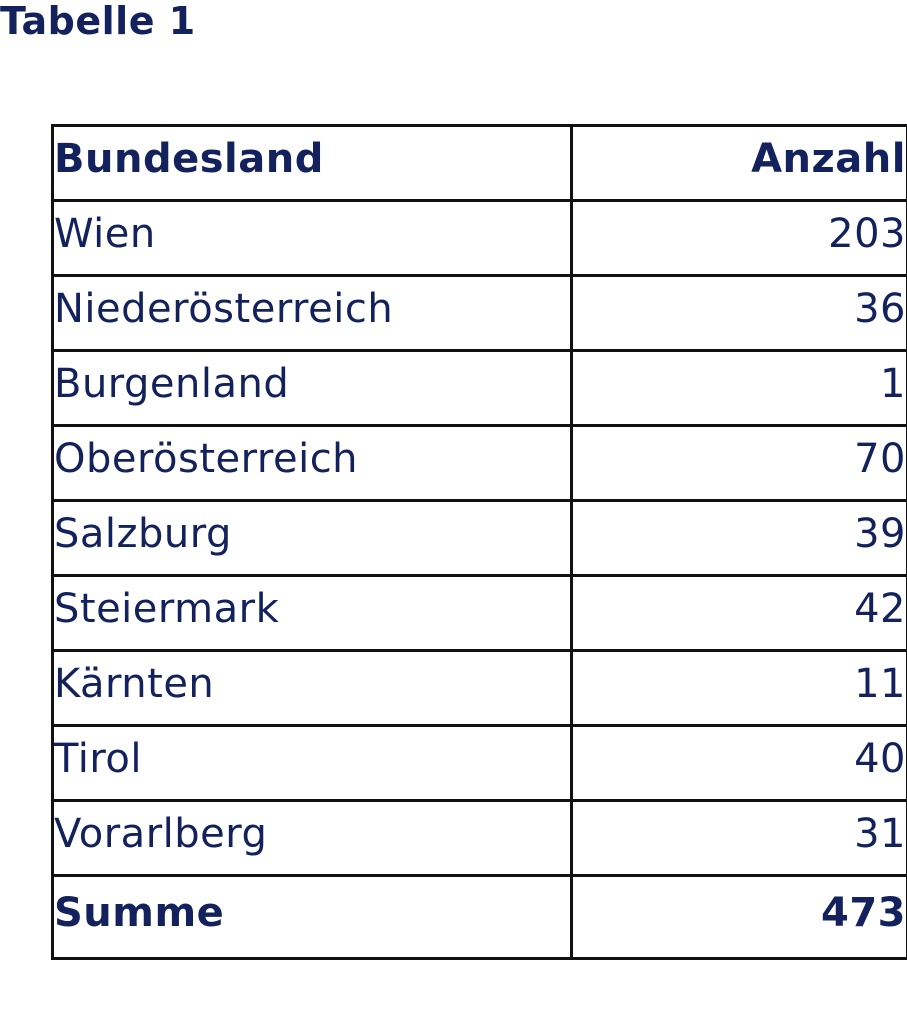  I want to click on table-row: Burgenland 1, so click(479, 388).